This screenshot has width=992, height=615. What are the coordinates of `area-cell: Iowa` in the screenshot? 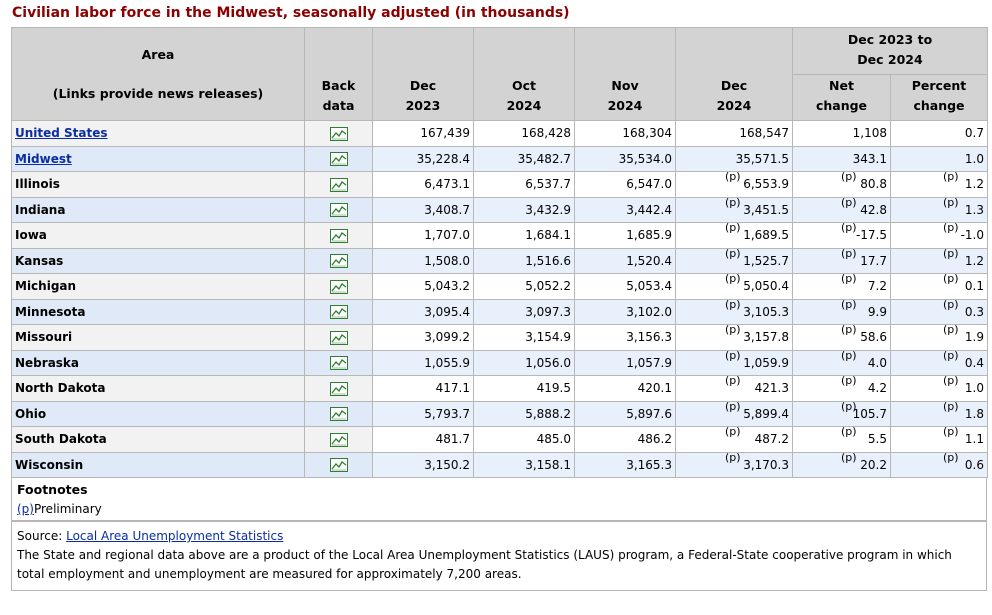 It's located at (158, 235).